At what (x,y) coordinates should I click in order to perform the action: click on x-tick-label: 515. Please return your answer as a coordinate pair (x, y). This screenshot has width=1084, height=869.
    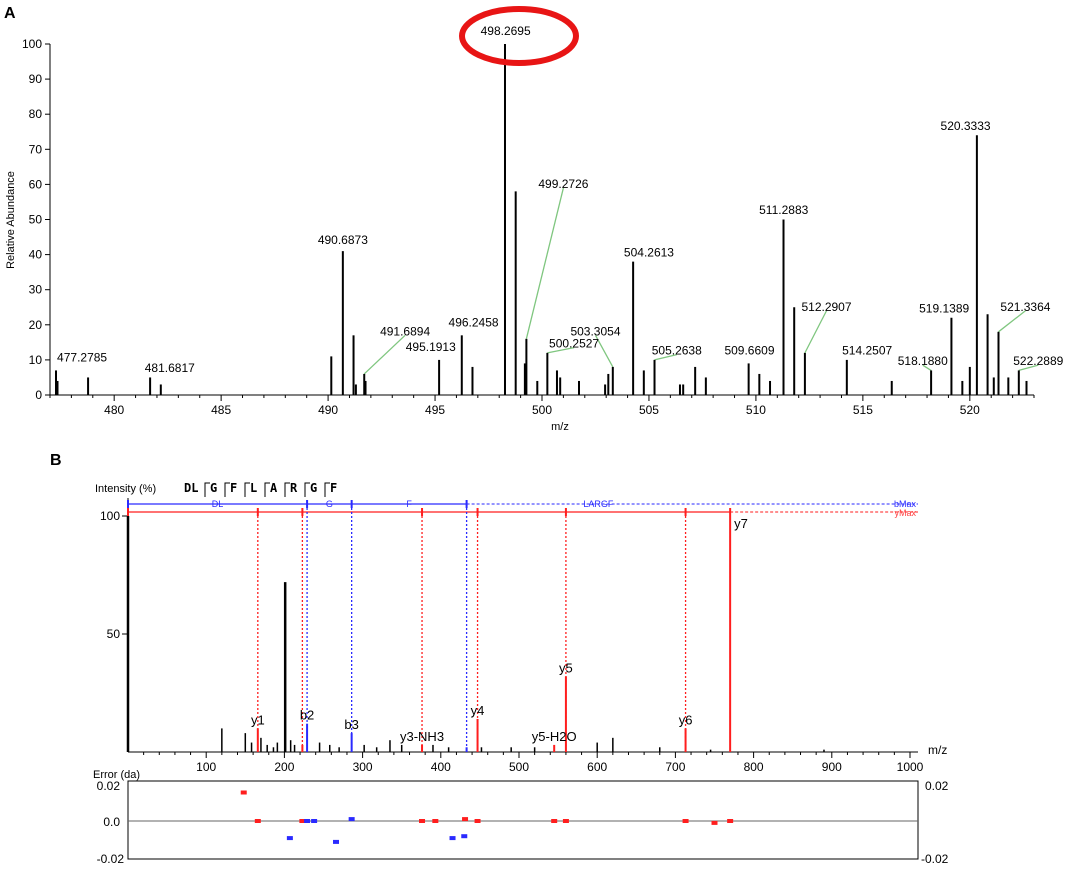
    Looking at the image, I should click on (863, 410).